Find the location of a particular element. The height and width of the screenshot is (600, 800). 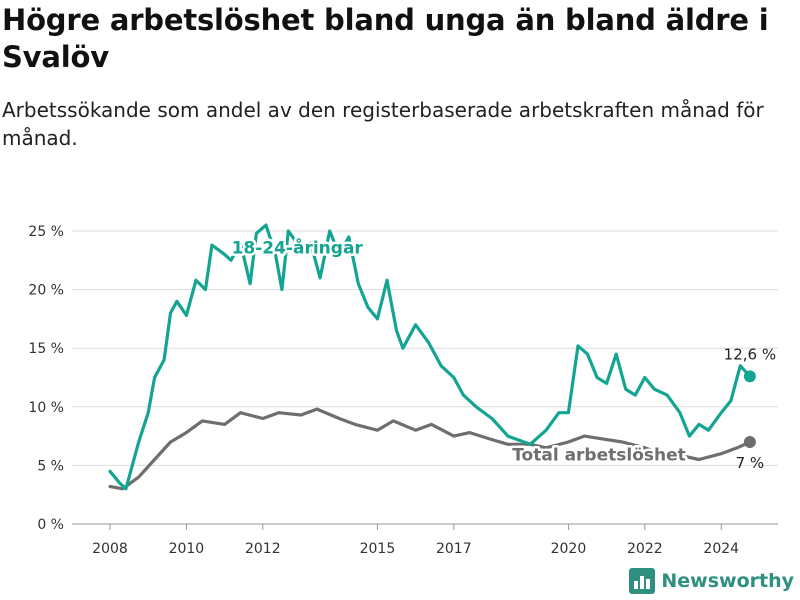

x-axis: 2008 2010 2012 2015 2017 2020 2022 2024 is located at coordinates (425, 540).